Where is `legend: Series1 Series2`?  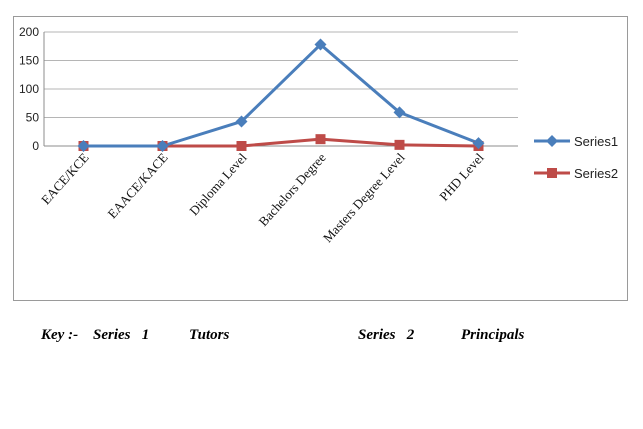
legend: Series1 Series2 is located at coordinates (576, 157).